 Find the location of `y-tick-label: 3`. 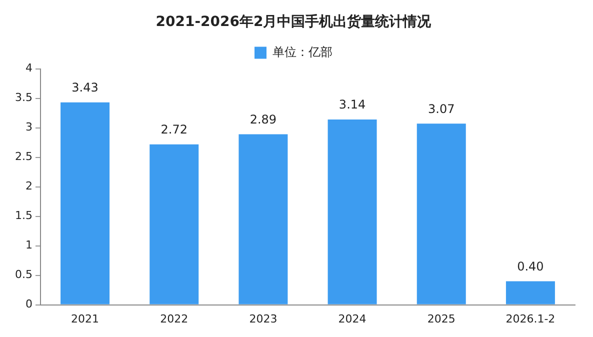

y-tick-label: 3 is located at coordinates (28, 127).